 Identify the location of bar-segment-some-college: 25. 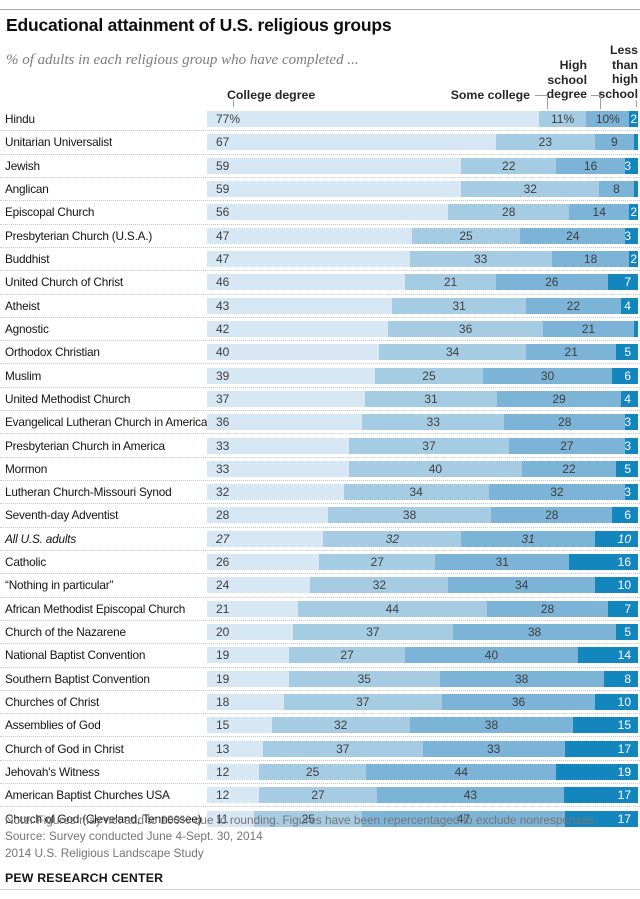
(308, 818).